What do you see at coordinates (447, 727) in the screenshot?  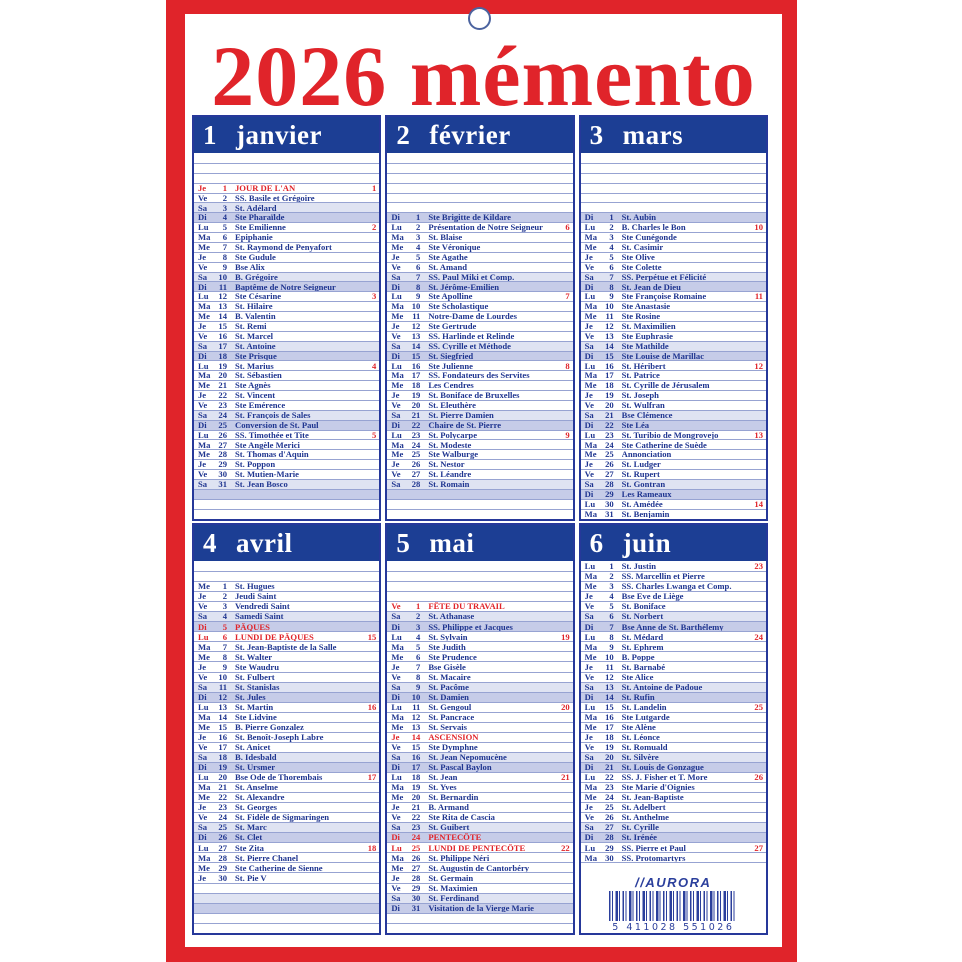 I see `saint-name: St. Servais` at bounding box center [447, 727].